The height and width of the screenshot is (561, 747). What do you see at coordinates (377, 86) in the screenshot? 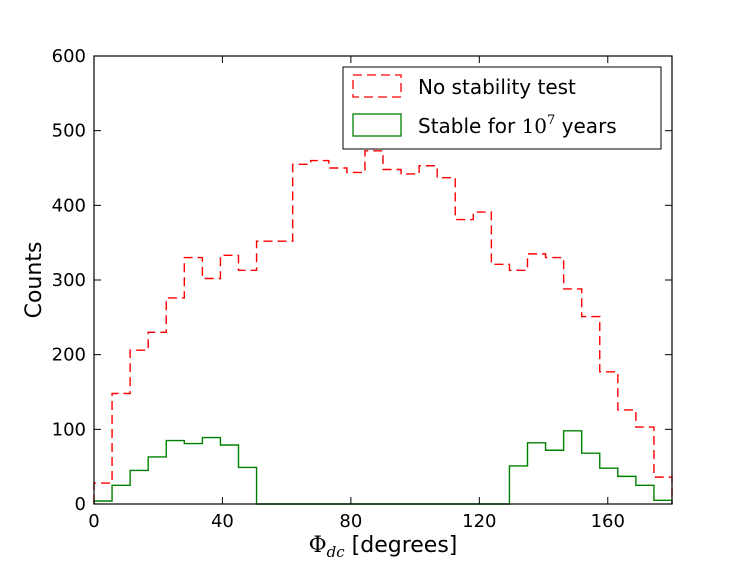
I see `legend-swatch-no-stability` at bounding box center [377, 86].